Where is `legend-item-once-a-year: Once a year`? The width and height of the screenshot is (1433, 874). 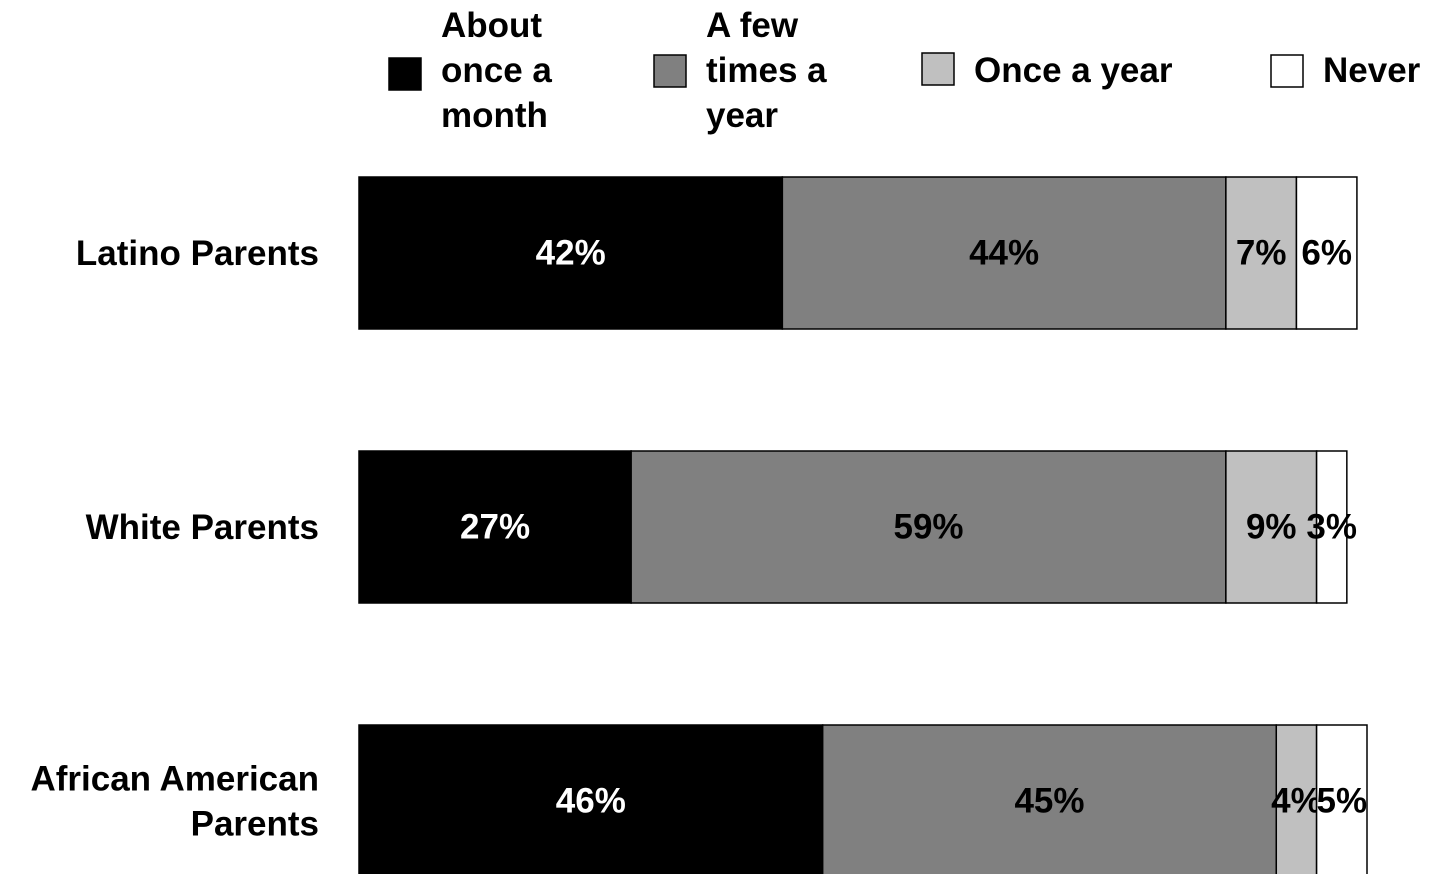
legend-item-once-a-year: Once a year is located at coordinates (1047, 70).